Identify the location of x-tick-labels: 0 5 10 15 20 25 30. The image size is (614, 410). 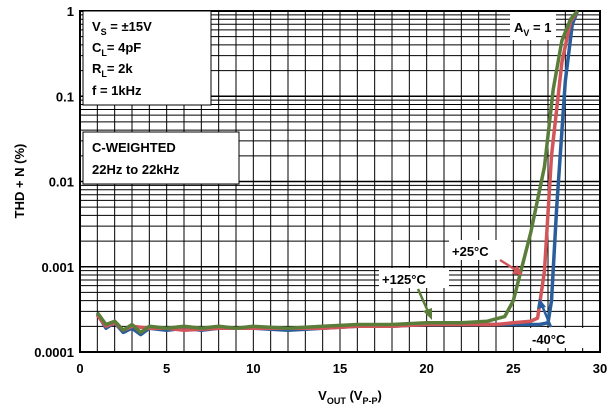
(341, 368).